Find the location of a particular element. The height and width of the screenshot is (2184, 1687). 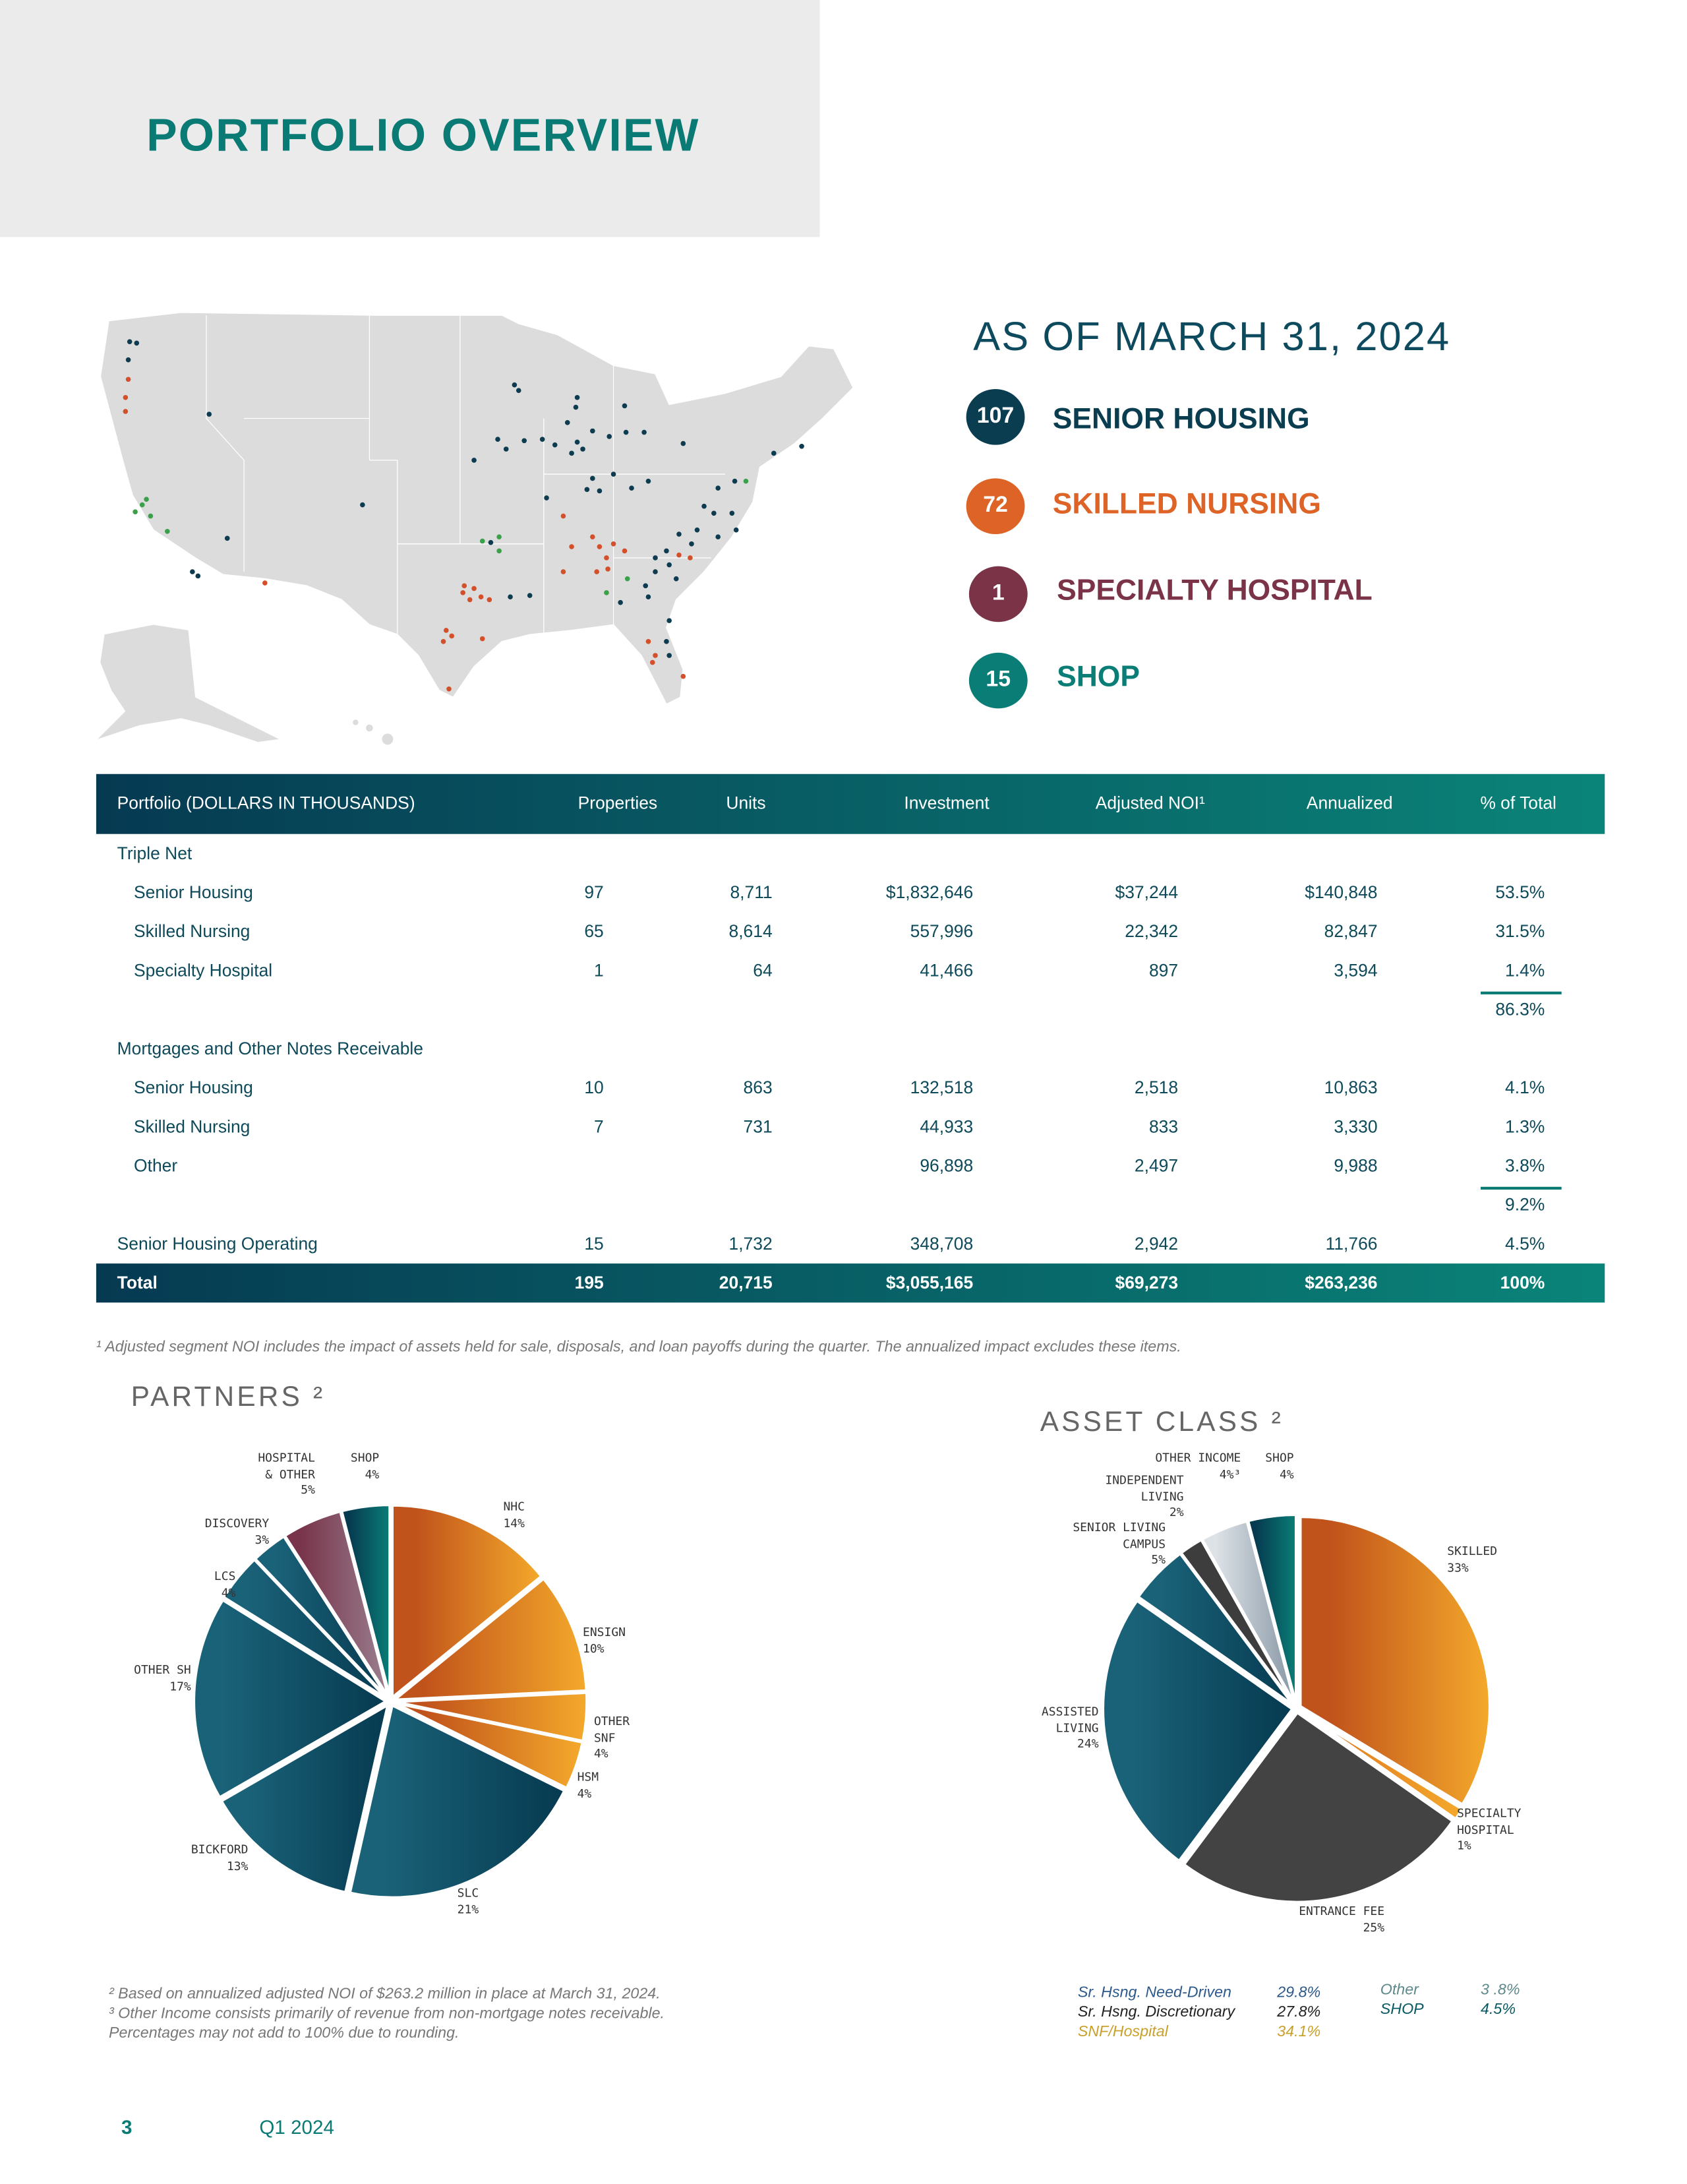

pie-label: OTHER INCOME 4%³ is located at coordinates (1198, 1468).